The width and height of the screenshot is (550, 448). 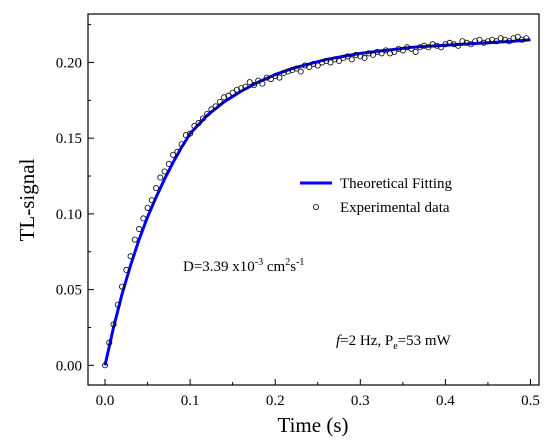 What do you see at coordinates (27, 199) in the screenshot?
I see `y-axis-title: TL-signal` at bounding box center [27, 199].